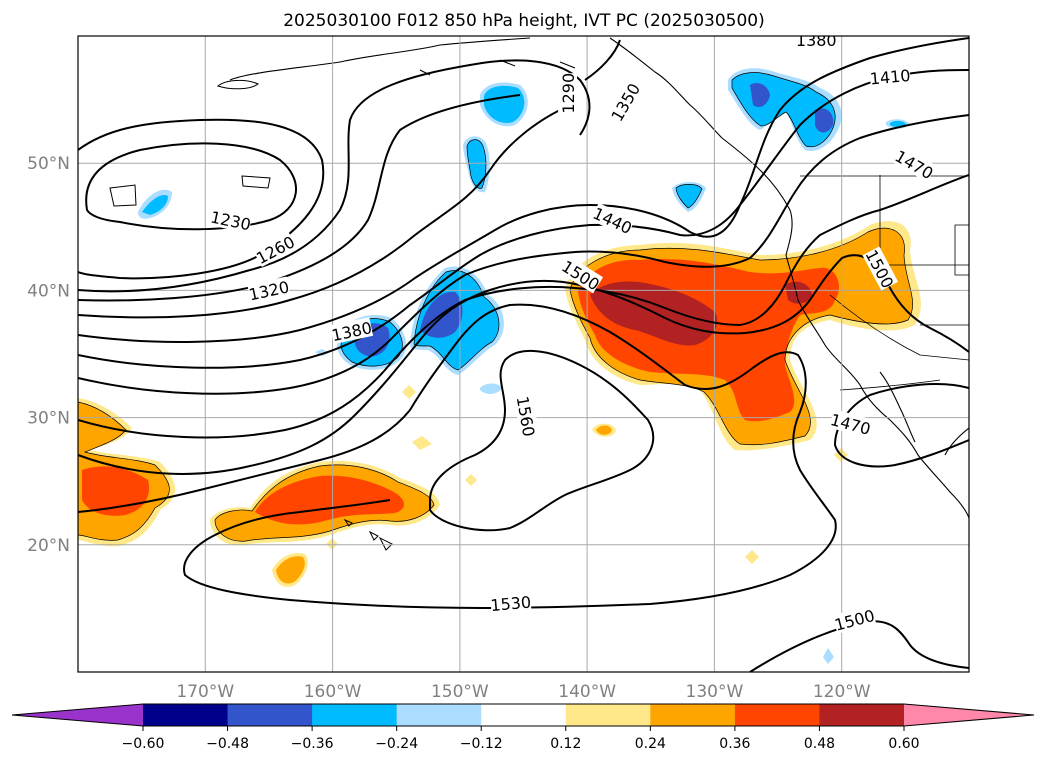 The width and height of the screenshot is (1047, 765). I want to click on colorbar-tick-label: −0.12, so click(481, 744).